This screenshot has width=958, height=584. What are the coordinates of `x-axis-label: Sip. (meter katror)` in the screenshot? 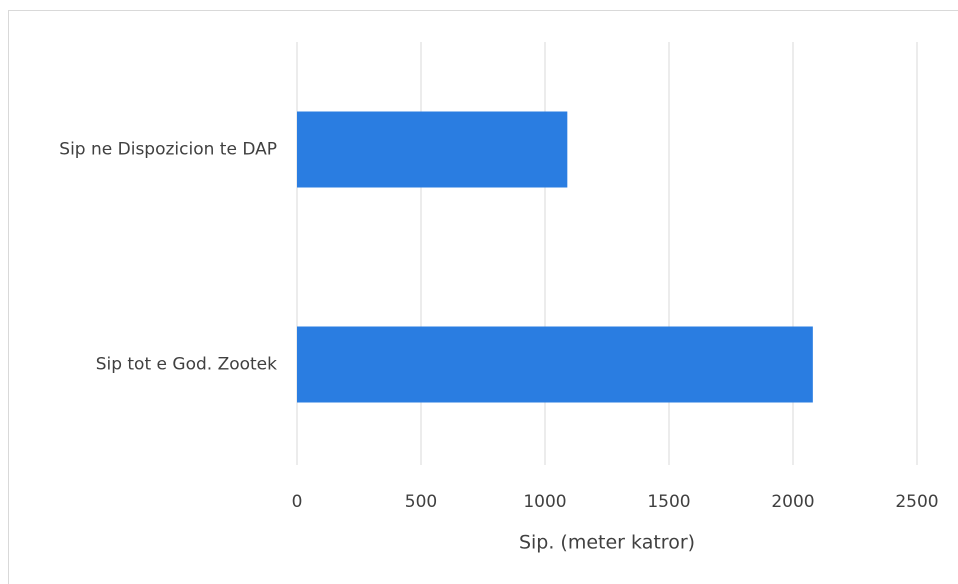 It's located at (607, 543).